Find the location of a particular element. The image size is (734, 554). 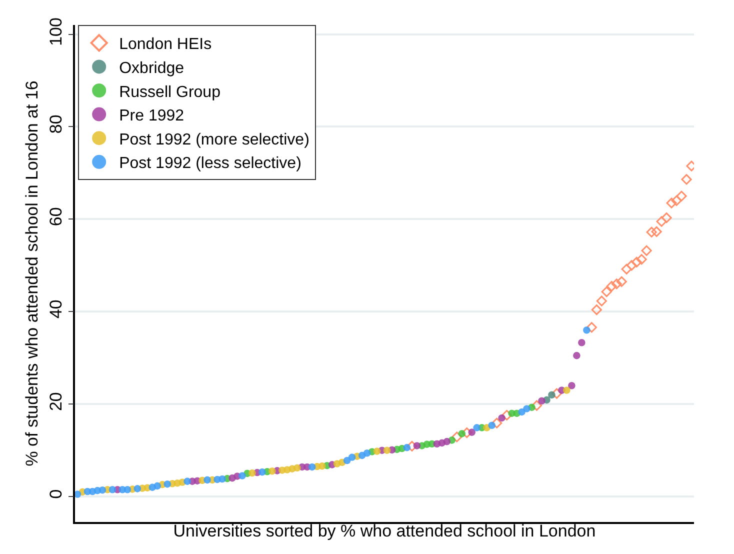

legend-label: London HEIs is located at coordinates (165, 45).